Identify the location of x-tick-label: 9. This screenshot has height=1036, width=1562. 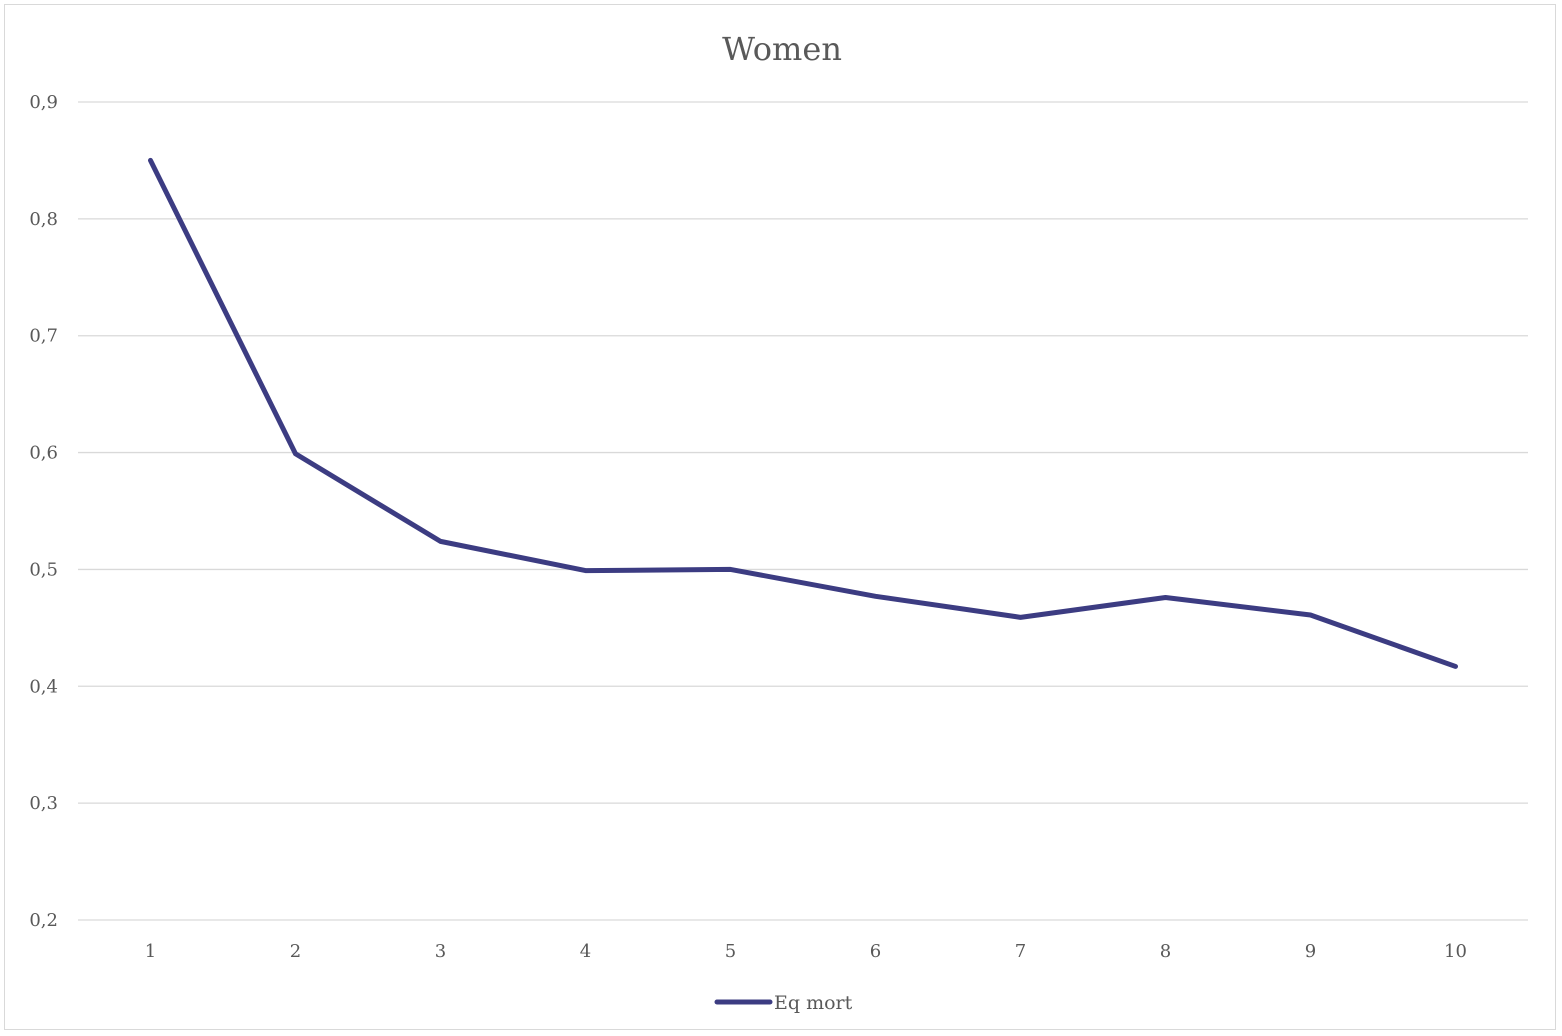
(1310, 951).